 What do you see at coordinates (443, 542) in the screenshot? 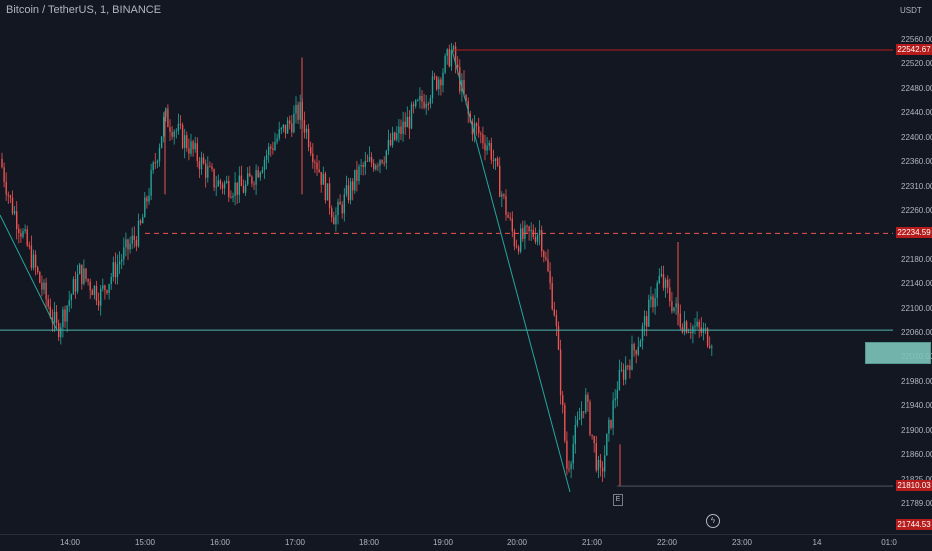
I see `time-tick: 19:00` at bounding box center [443, 542].